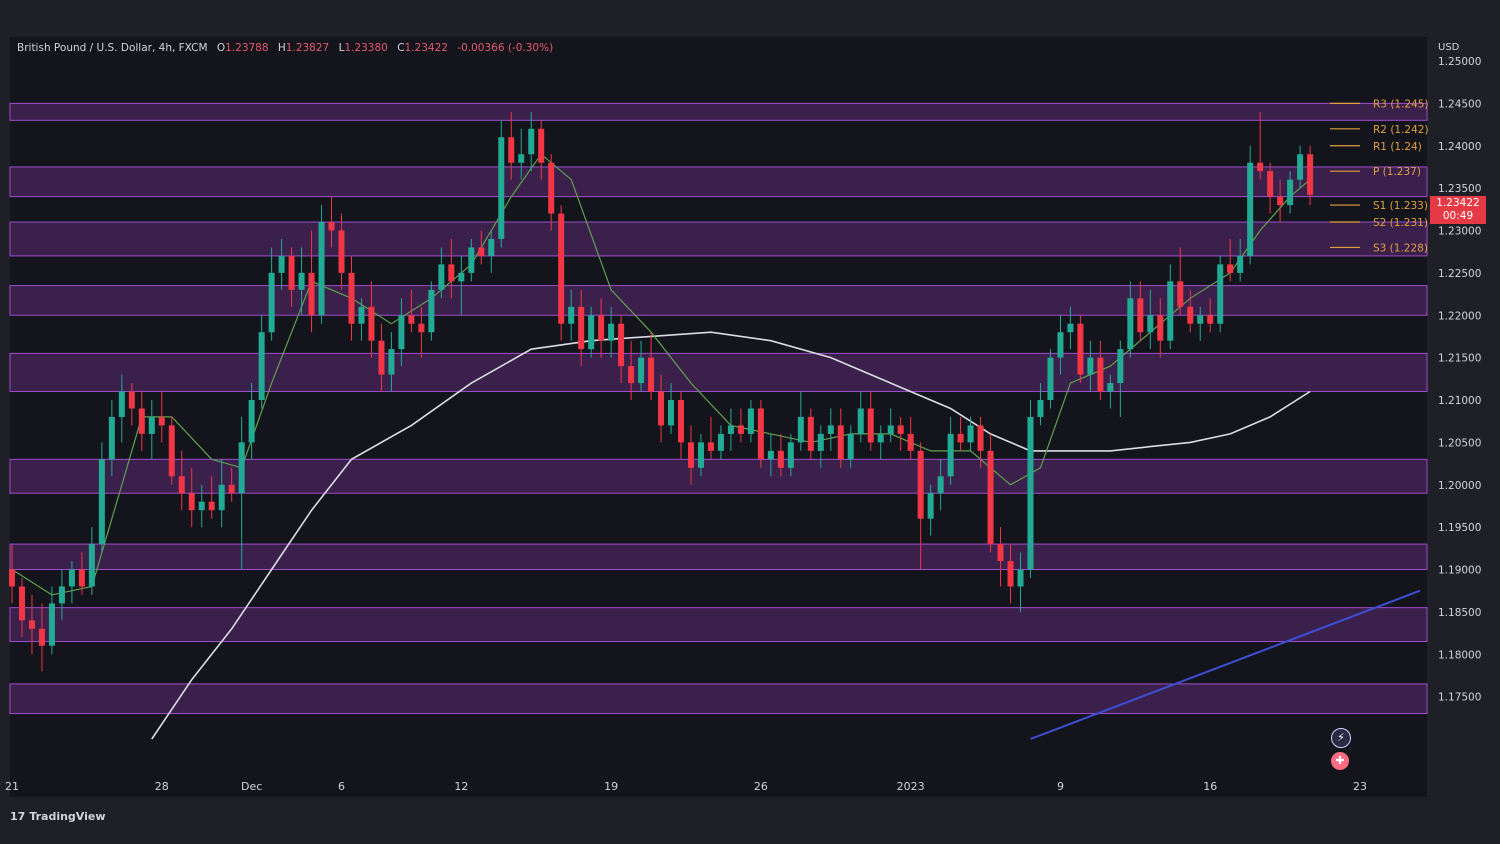  Describe the element at coordinates (221, 48) in the screenshot. I see `open-label: O` at that location.